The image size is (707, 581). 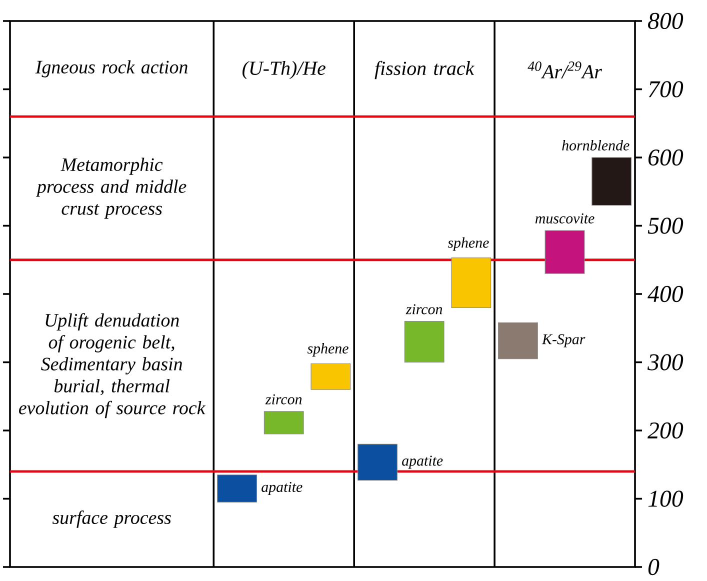 I want to click on text: Uplift denudation of orogenic belt, Sedimentary basin burial, thermal evolution of source rock, so click(x=112, y=365).